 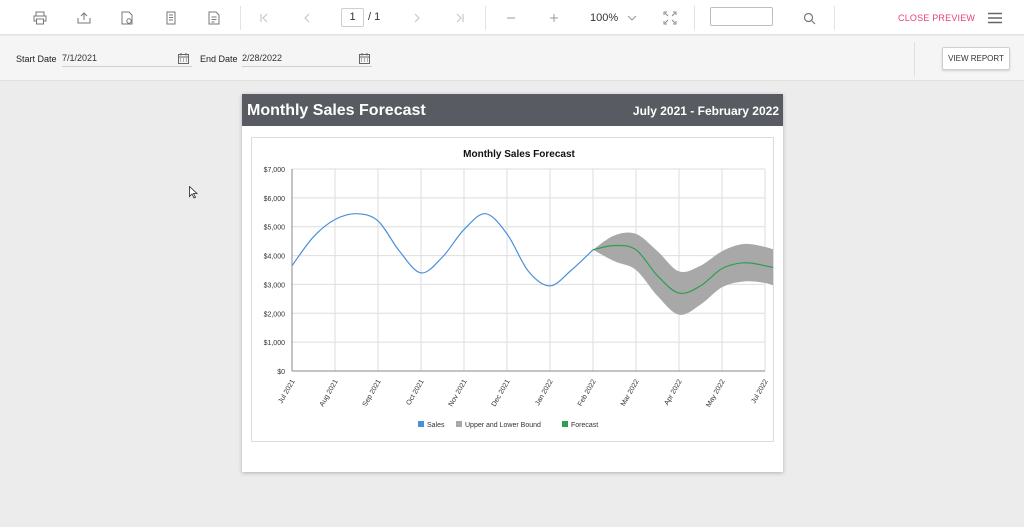 I want to click on x-tick-label: May 2022, so click(x=715, y=393).